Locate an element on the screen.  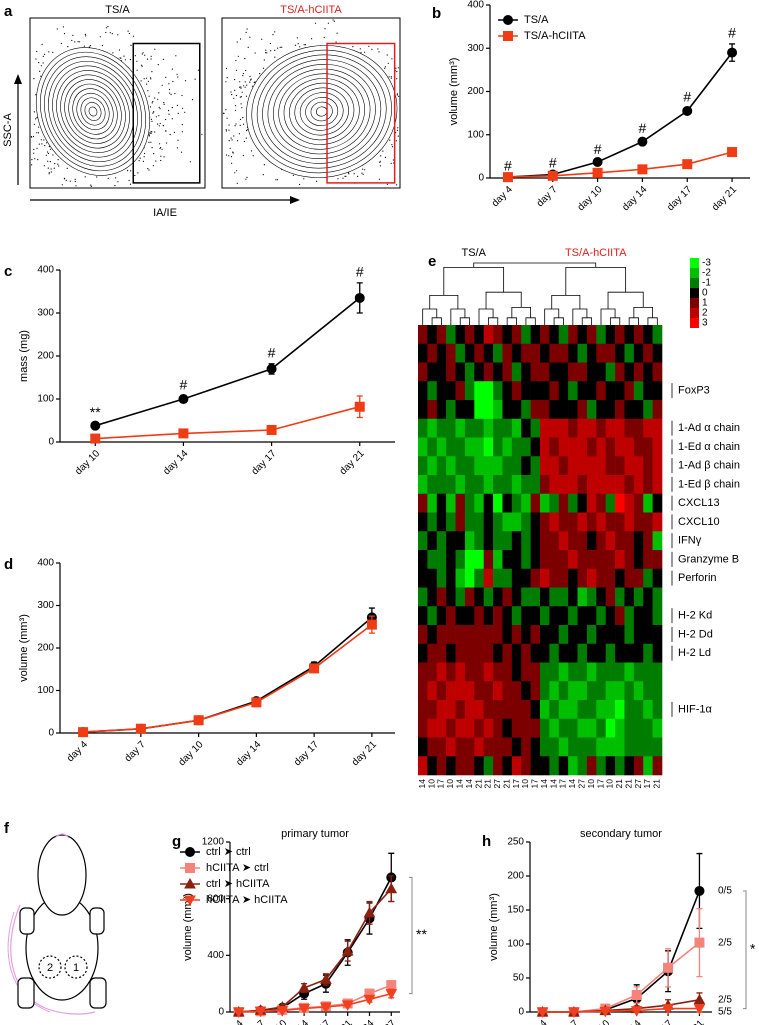
series-line is located at coordinates (227, 674).